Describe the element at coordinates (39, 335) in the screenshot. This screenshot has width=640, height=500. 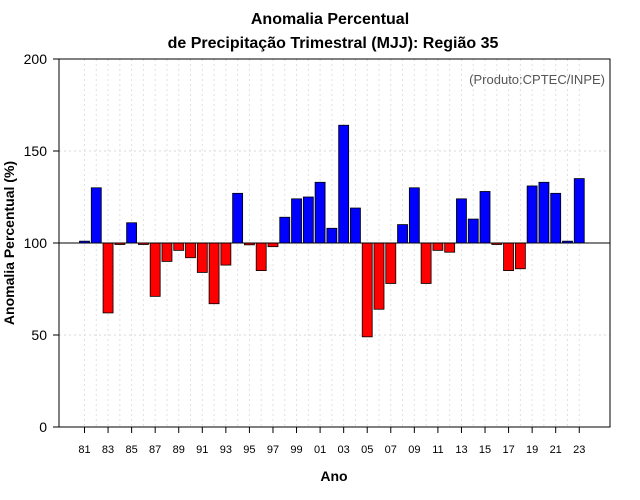
I see `y-tick-label: 50` at that location.